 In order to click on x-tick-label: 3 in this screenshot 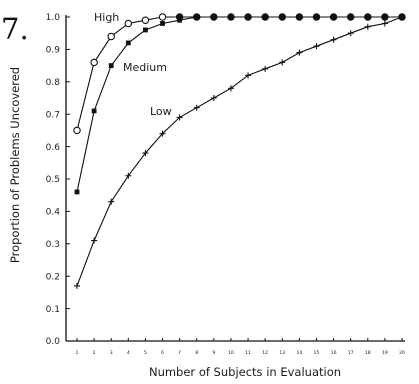, I will do `click(111, 353)`.